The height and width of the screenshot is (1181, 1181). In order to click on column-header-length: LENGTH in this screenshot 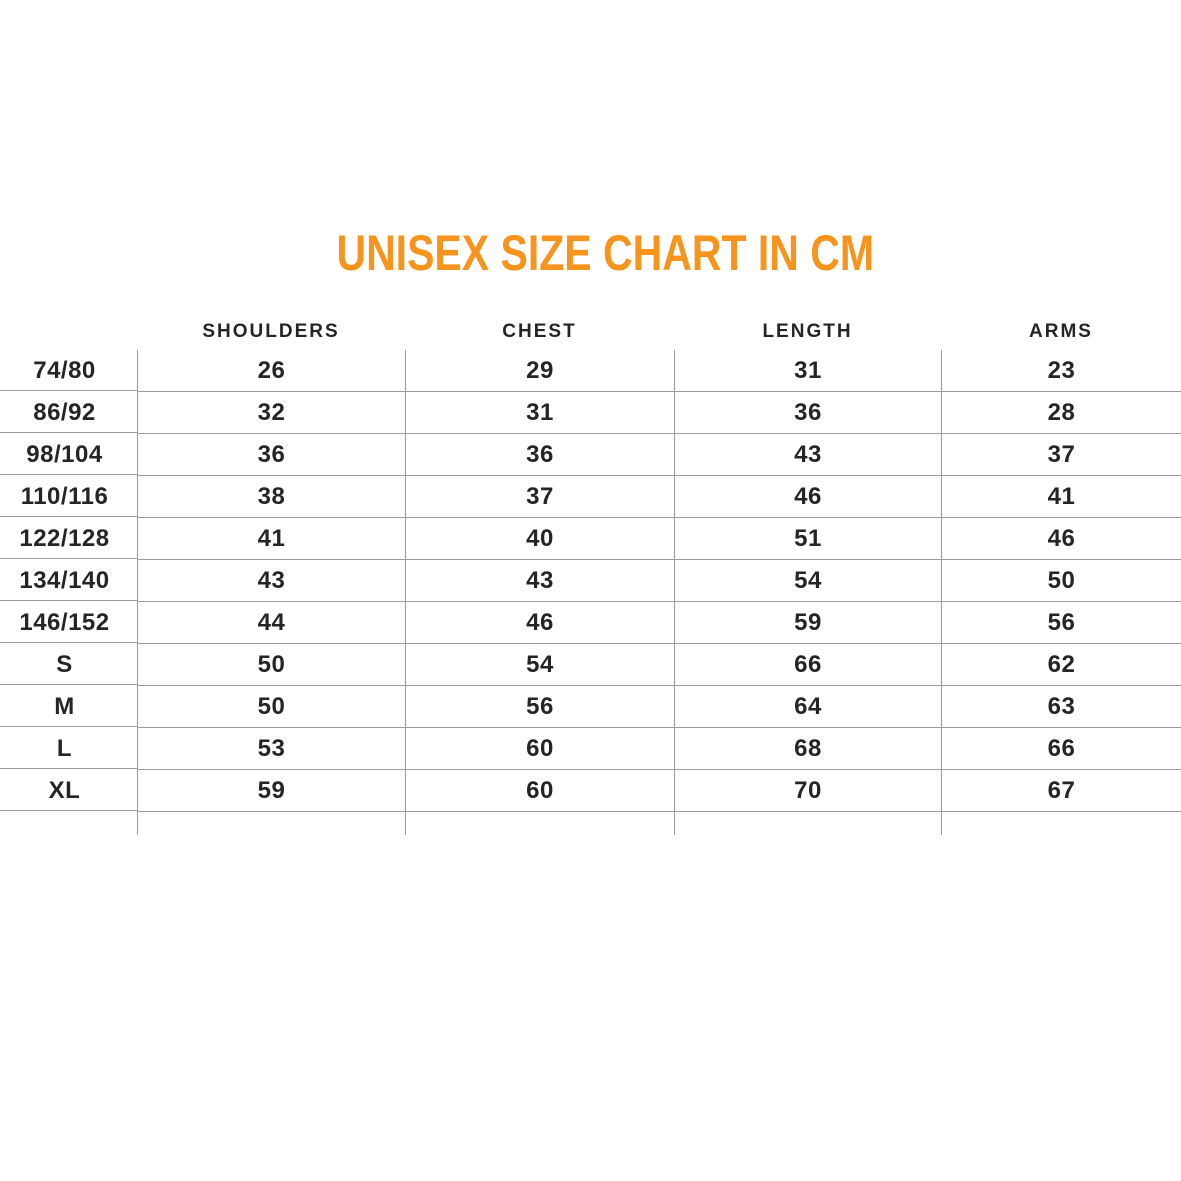, I will do `click(807, 331)`.